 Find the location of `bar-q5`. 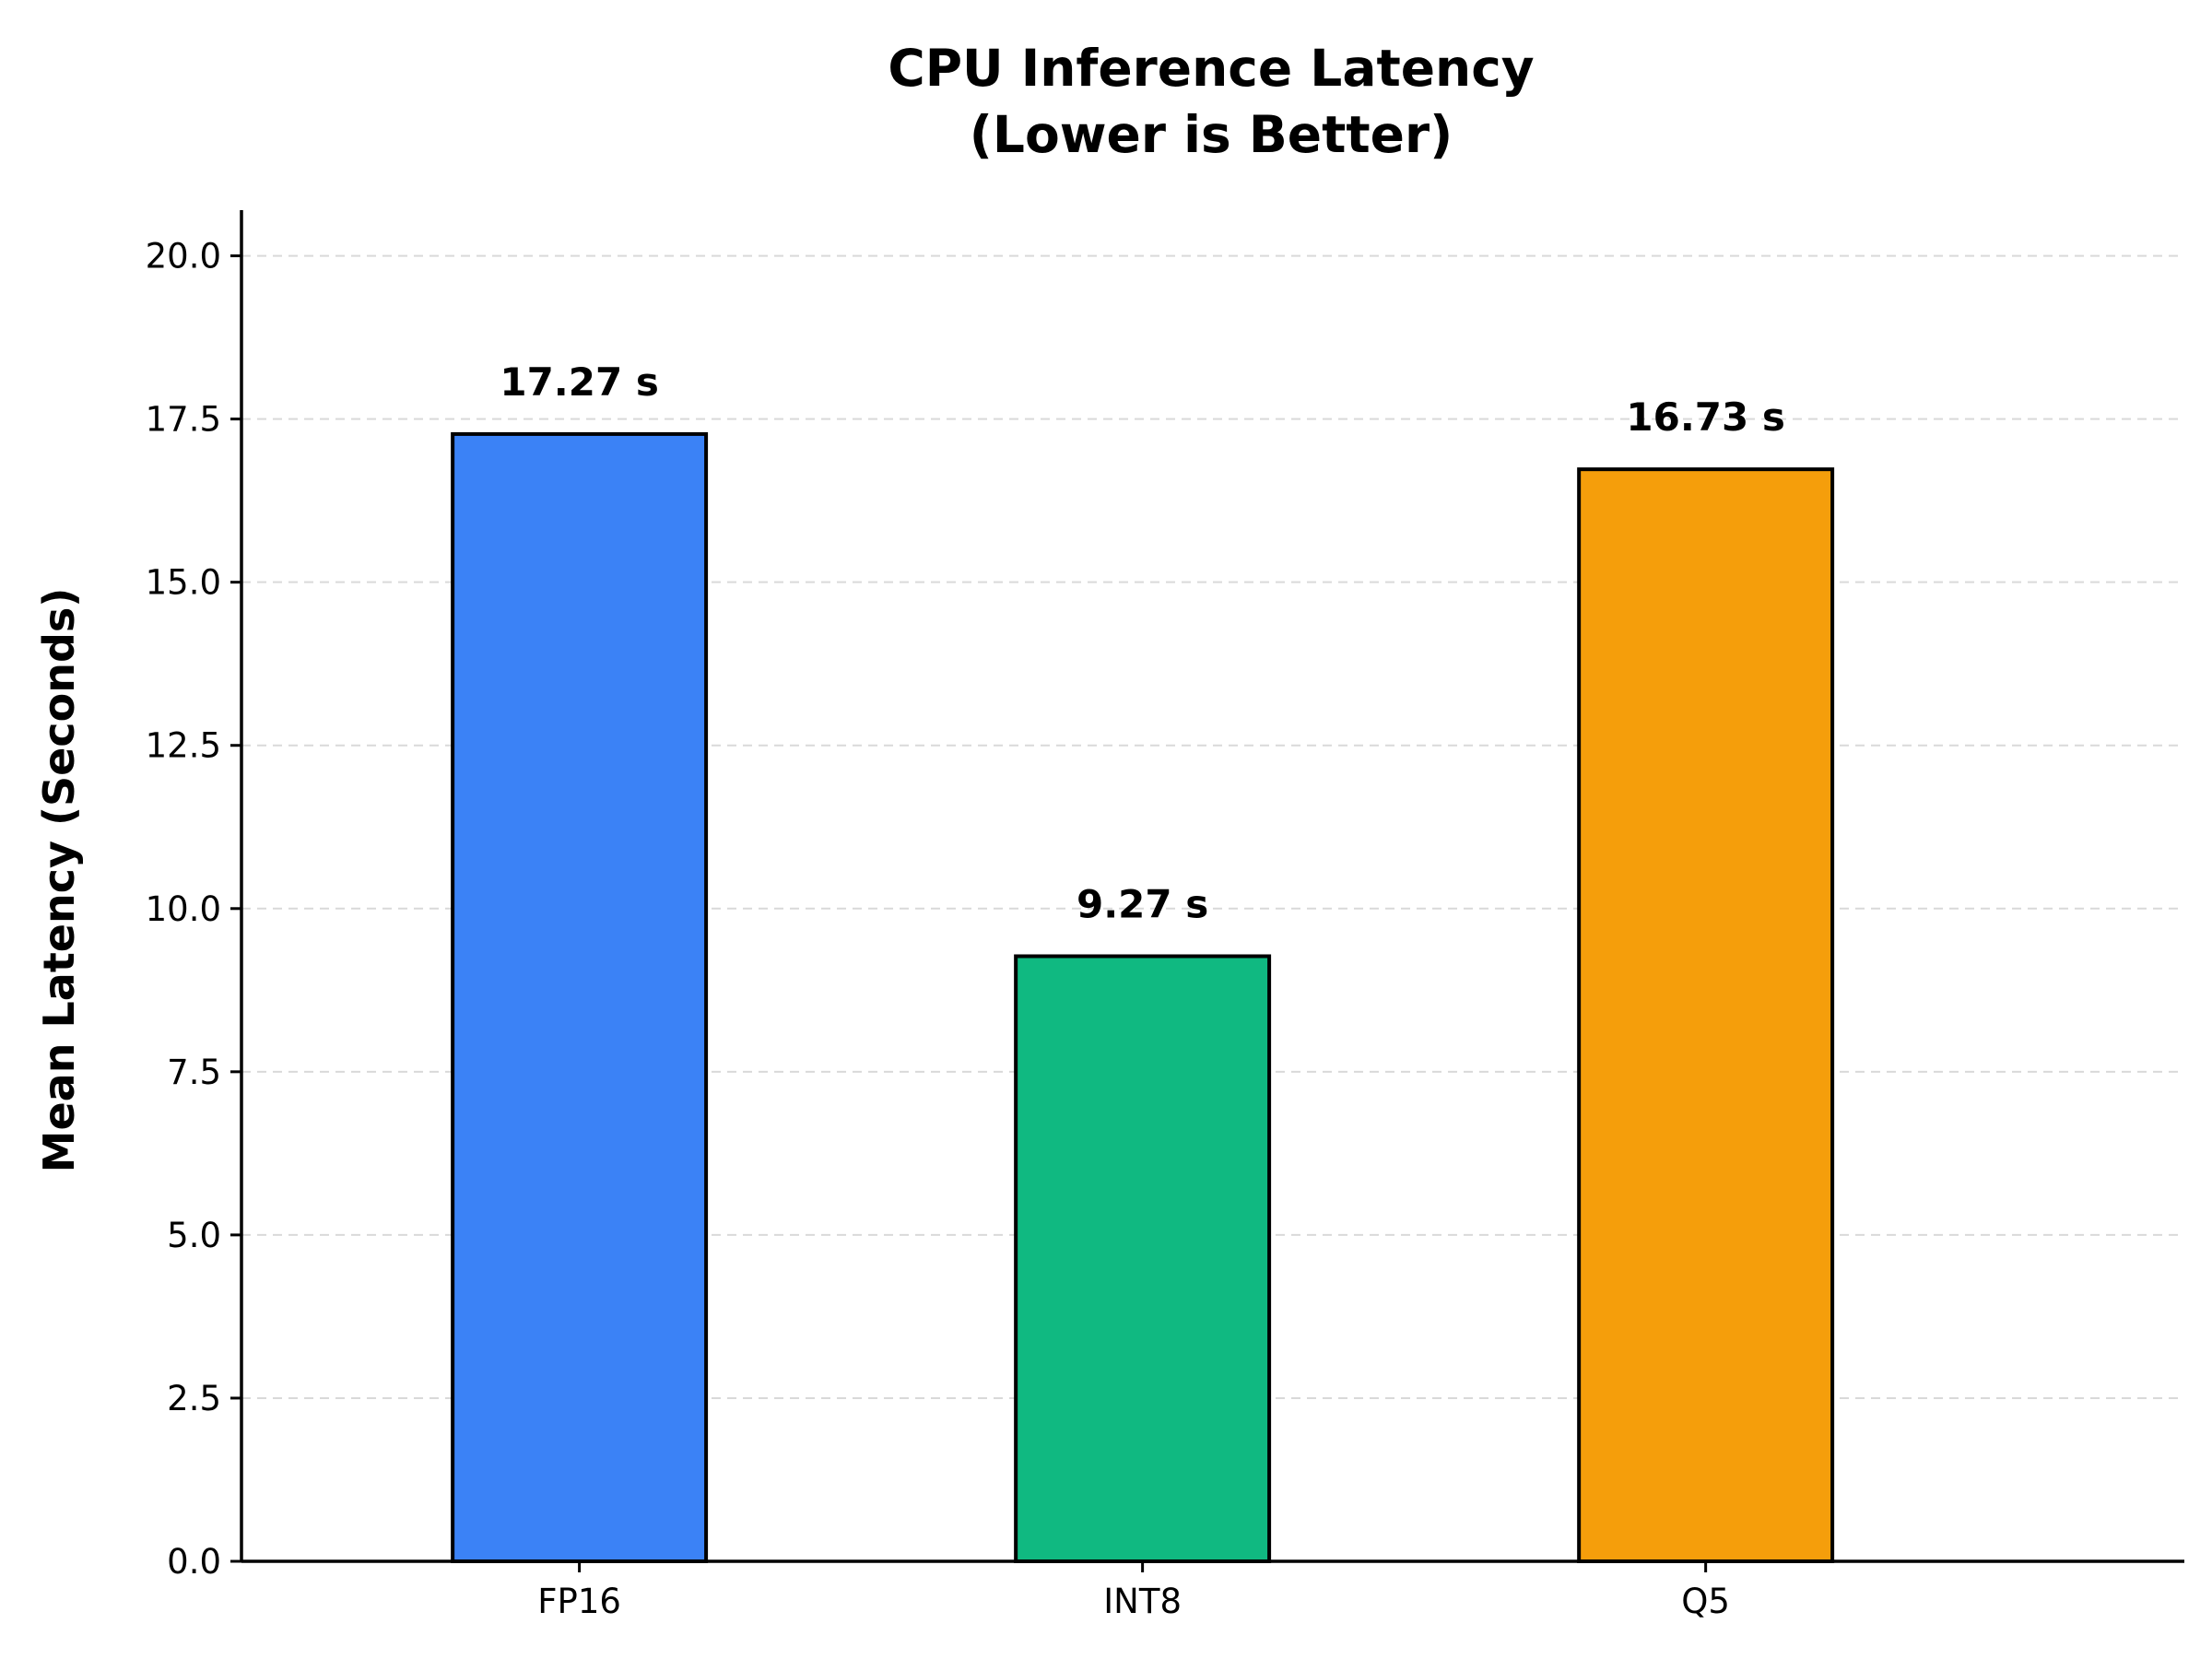

bar-q5 is located at coordinates (1706, 1015).